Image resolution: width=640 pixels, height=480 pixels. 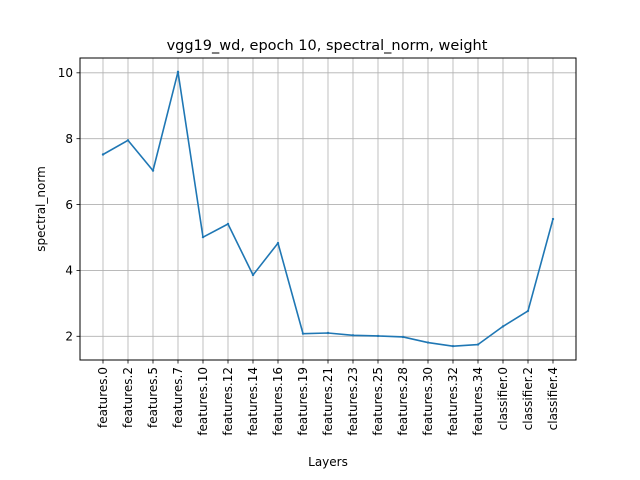 What do you see at coordinates (103, 397) in the screenshot?
I see `x-tick-label: features.0` at bounding box center [103, 397].